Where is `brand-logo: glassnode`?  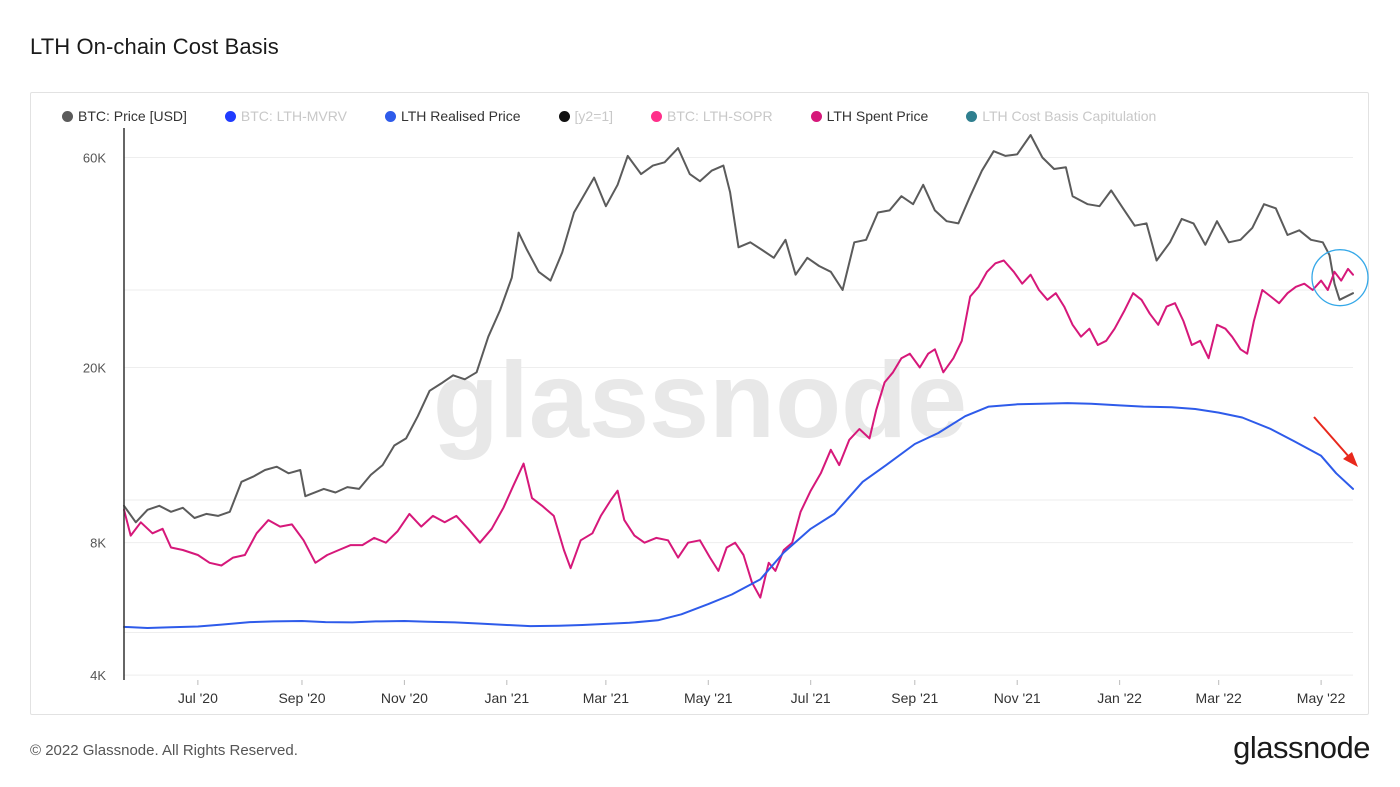
brand-logo: glassnode is located at coordinates (1301, 747).